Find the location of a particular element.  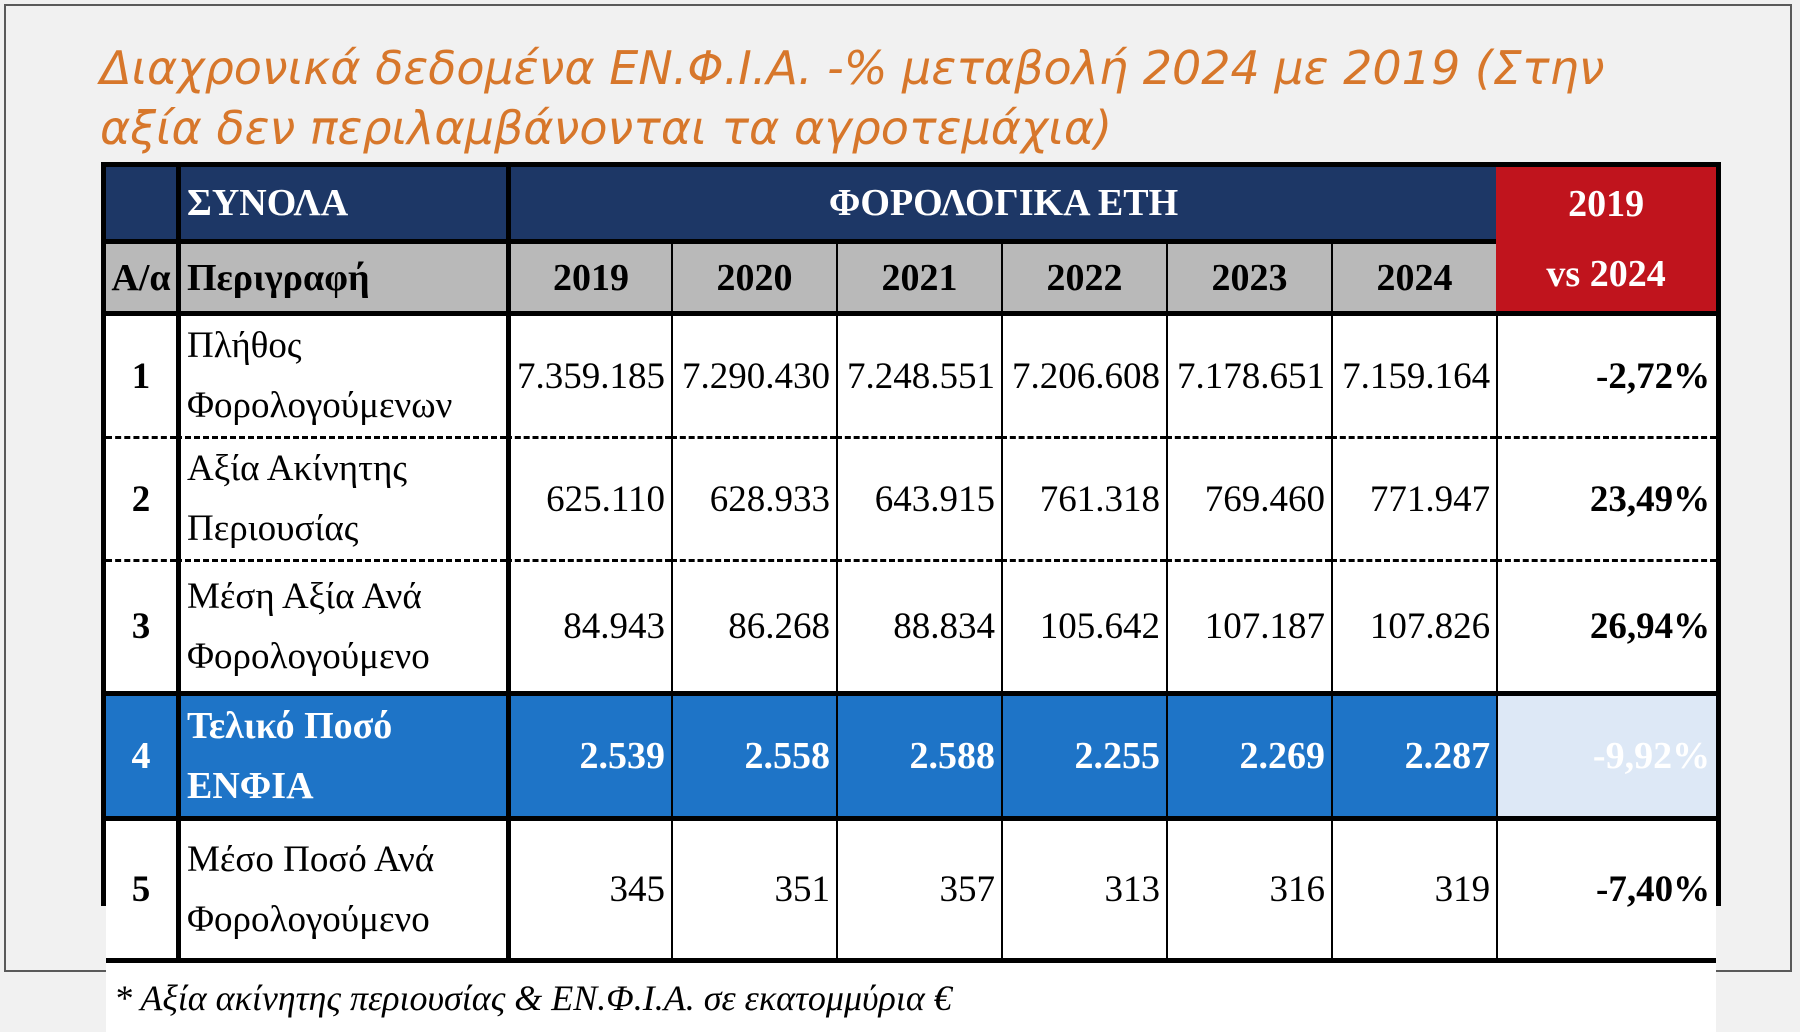

title-line-2: αξία δεν περιλαμβάνονται τα αγροτεμάχια) is located at coordinates (606, 128).